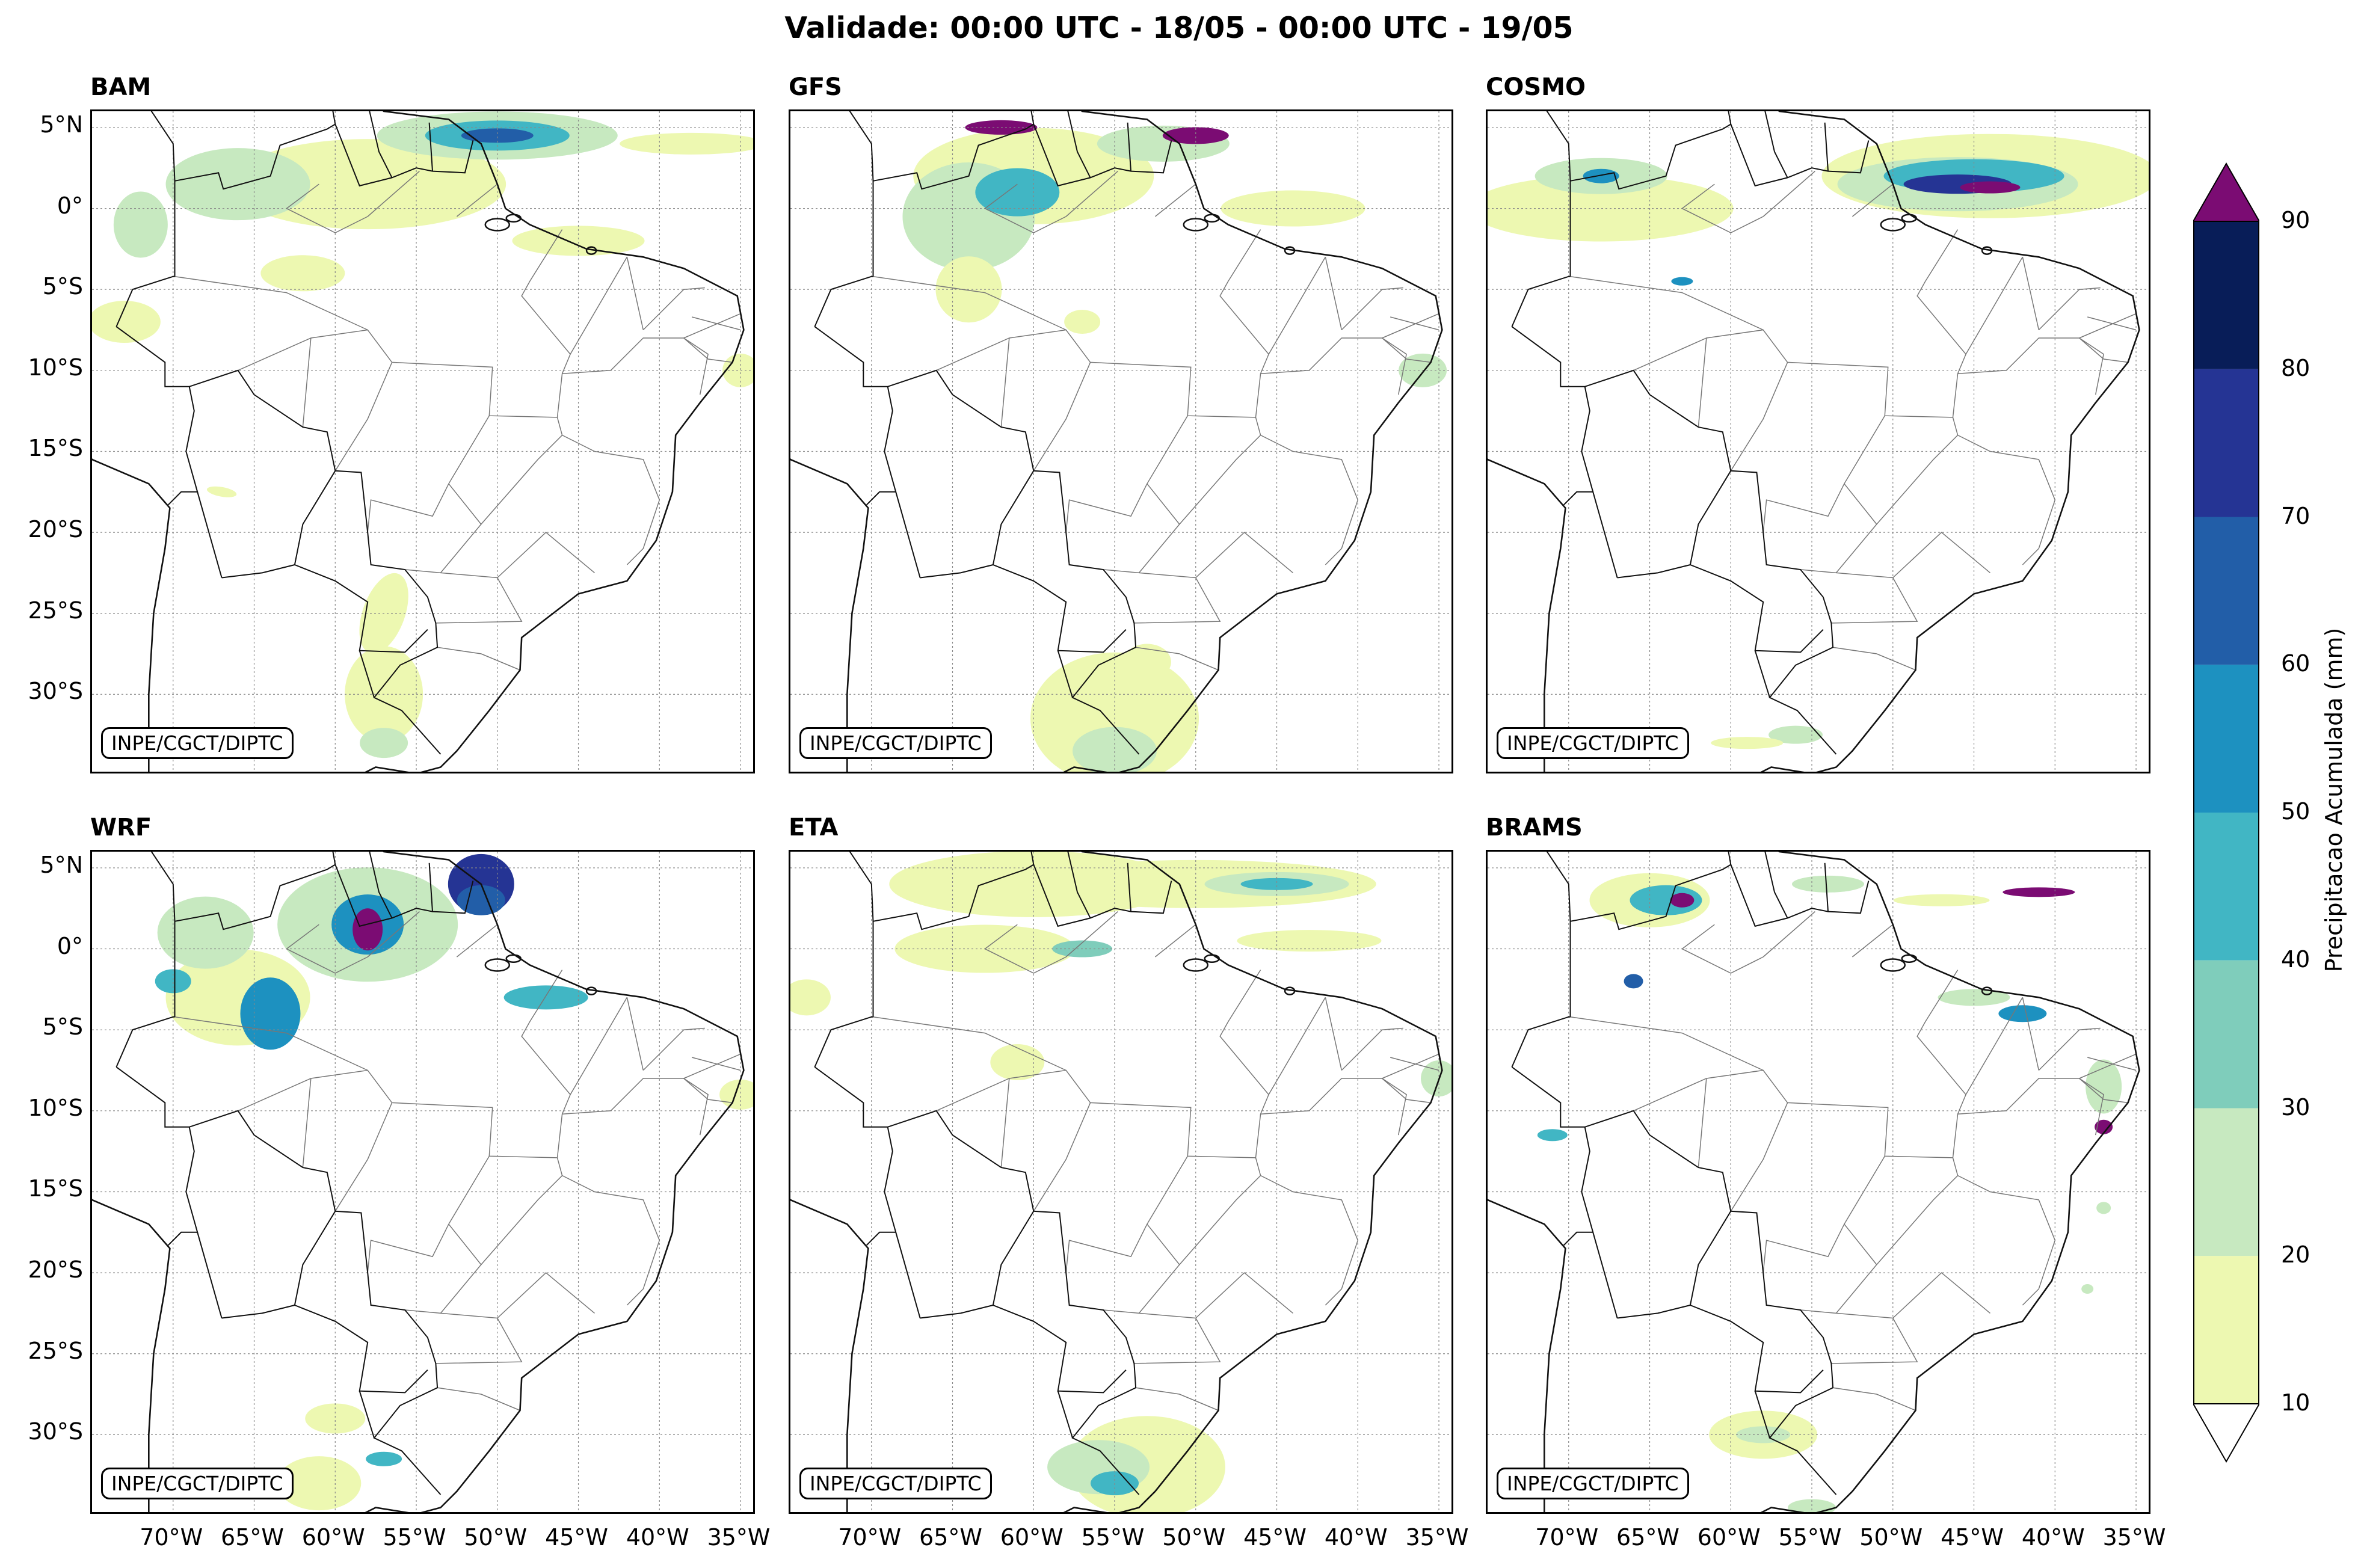 This screenshot has height=1568, width=2358. I want to click on longitude-tick-label: 60°W, so click(1729, 1537).